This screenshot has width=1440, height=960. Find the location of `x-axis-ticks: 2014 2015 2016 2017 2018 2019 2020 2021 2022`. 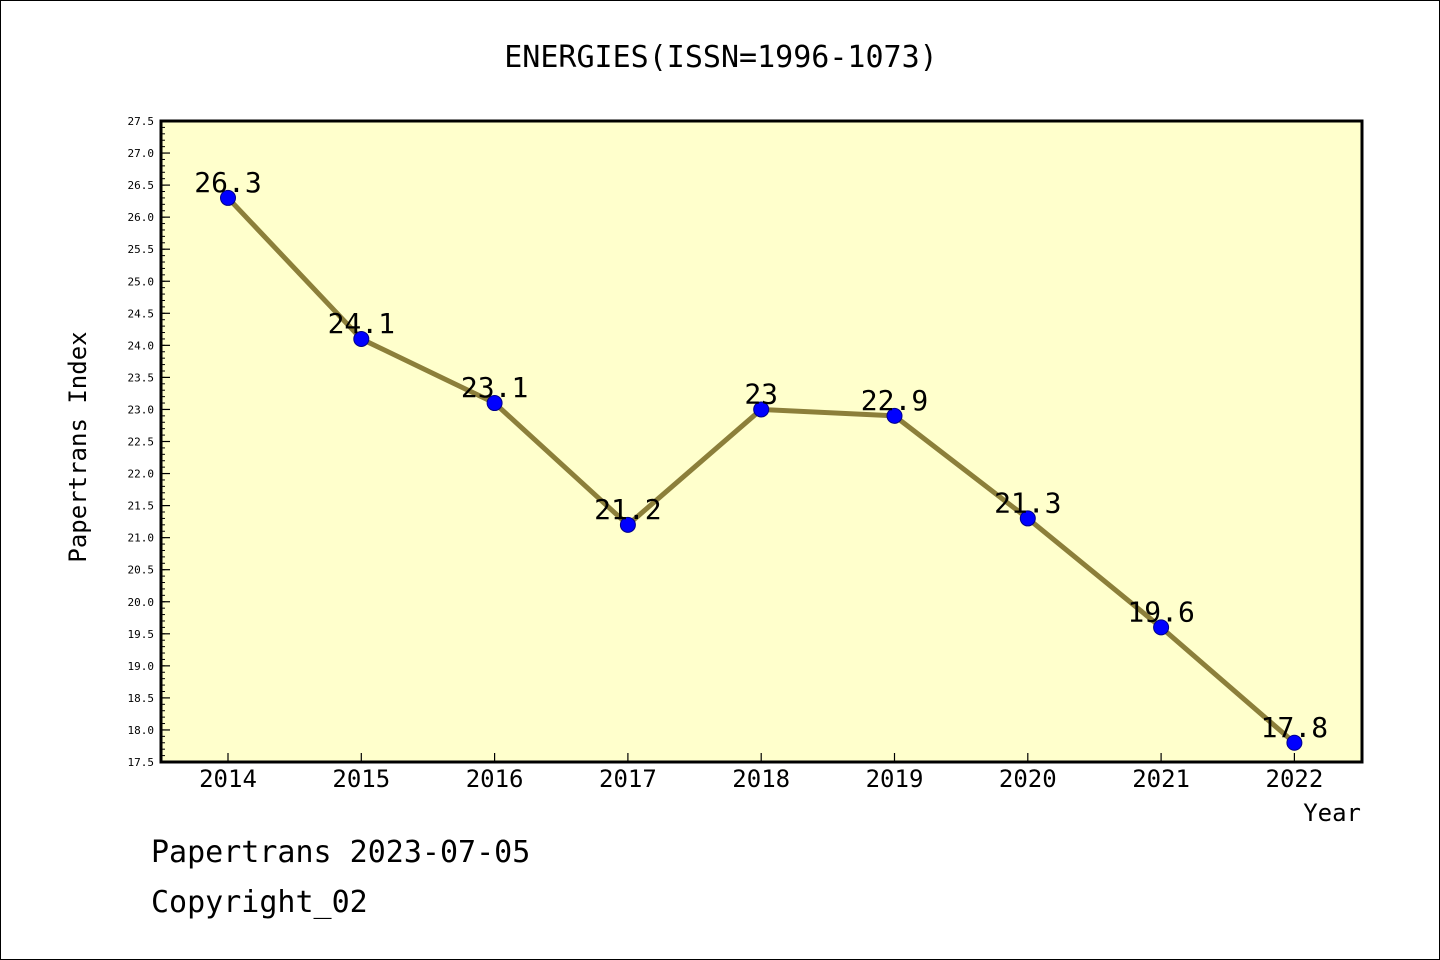

x-axis-ticks: 2014 2015 2016 2017 2018 2019 2020 2021 2022 is located at coordinates (761, 773).